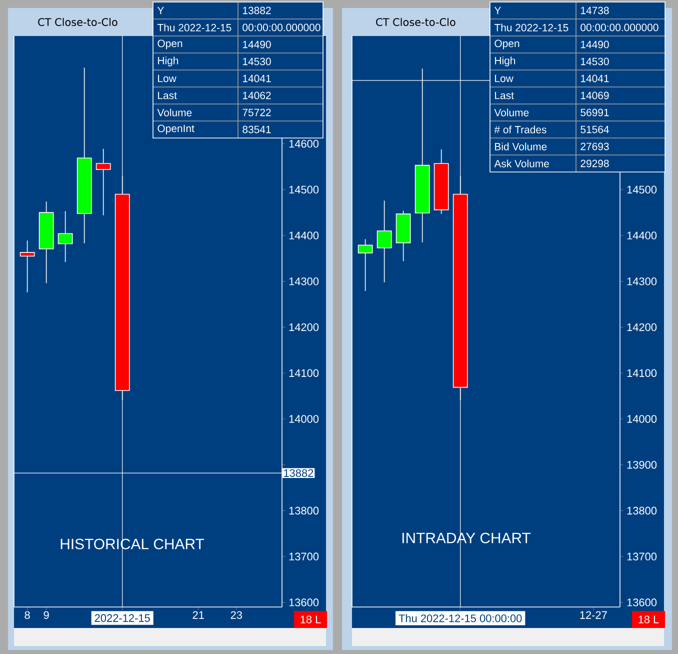 The height and width of the screenshot is (654, 678). Describe the element at coordinates (236, 615) in the screenshot. I see `x-tick-label: 23` at that location.